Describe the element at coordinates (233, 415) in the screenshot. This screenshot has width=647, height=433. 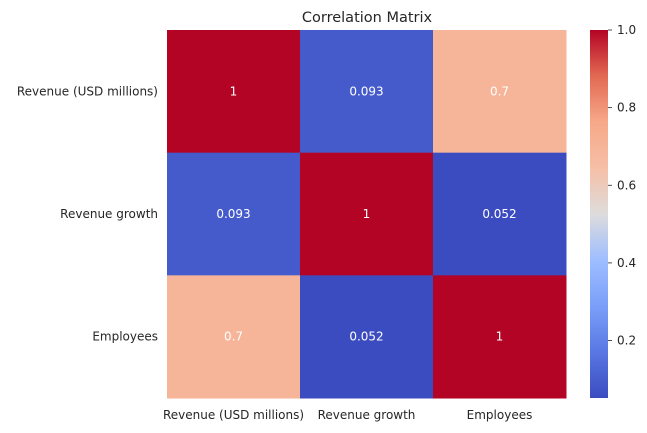
I see `x-tick-label: Revenue (USD millions)` at that location.